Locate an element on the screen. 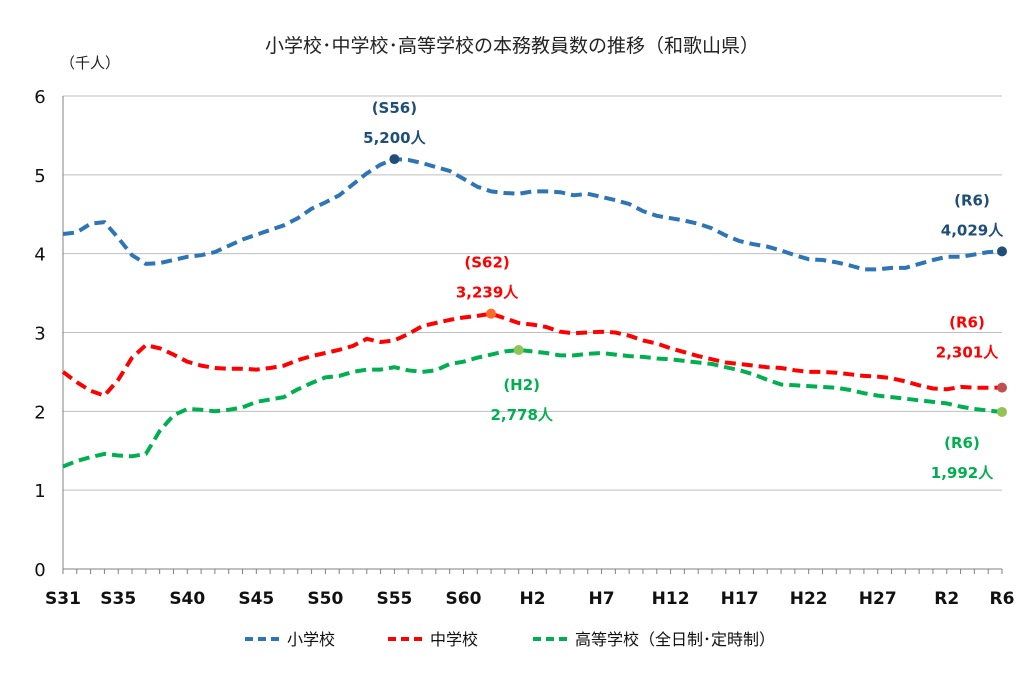 The image size is (1024, 691). x-tick-label: H22 is located at coordinates (809, 599).